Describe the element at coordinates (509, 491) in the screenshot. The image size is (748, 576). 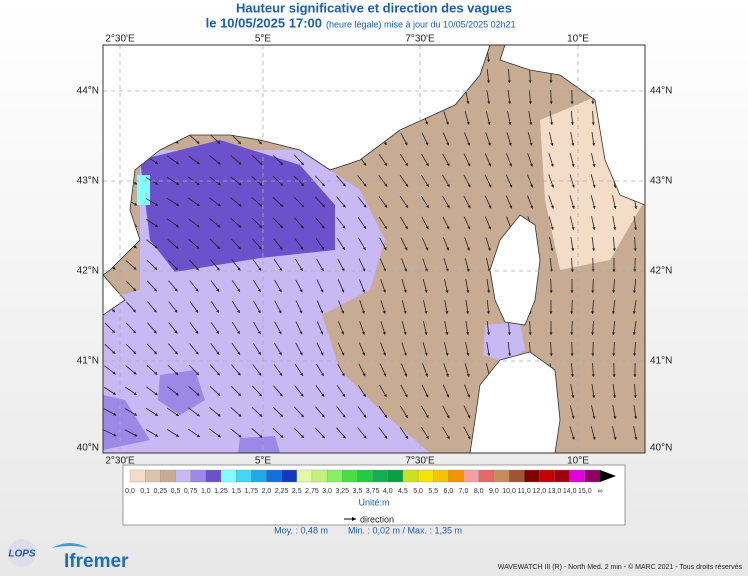
I see `colorbar-label: 10,0` at that location.